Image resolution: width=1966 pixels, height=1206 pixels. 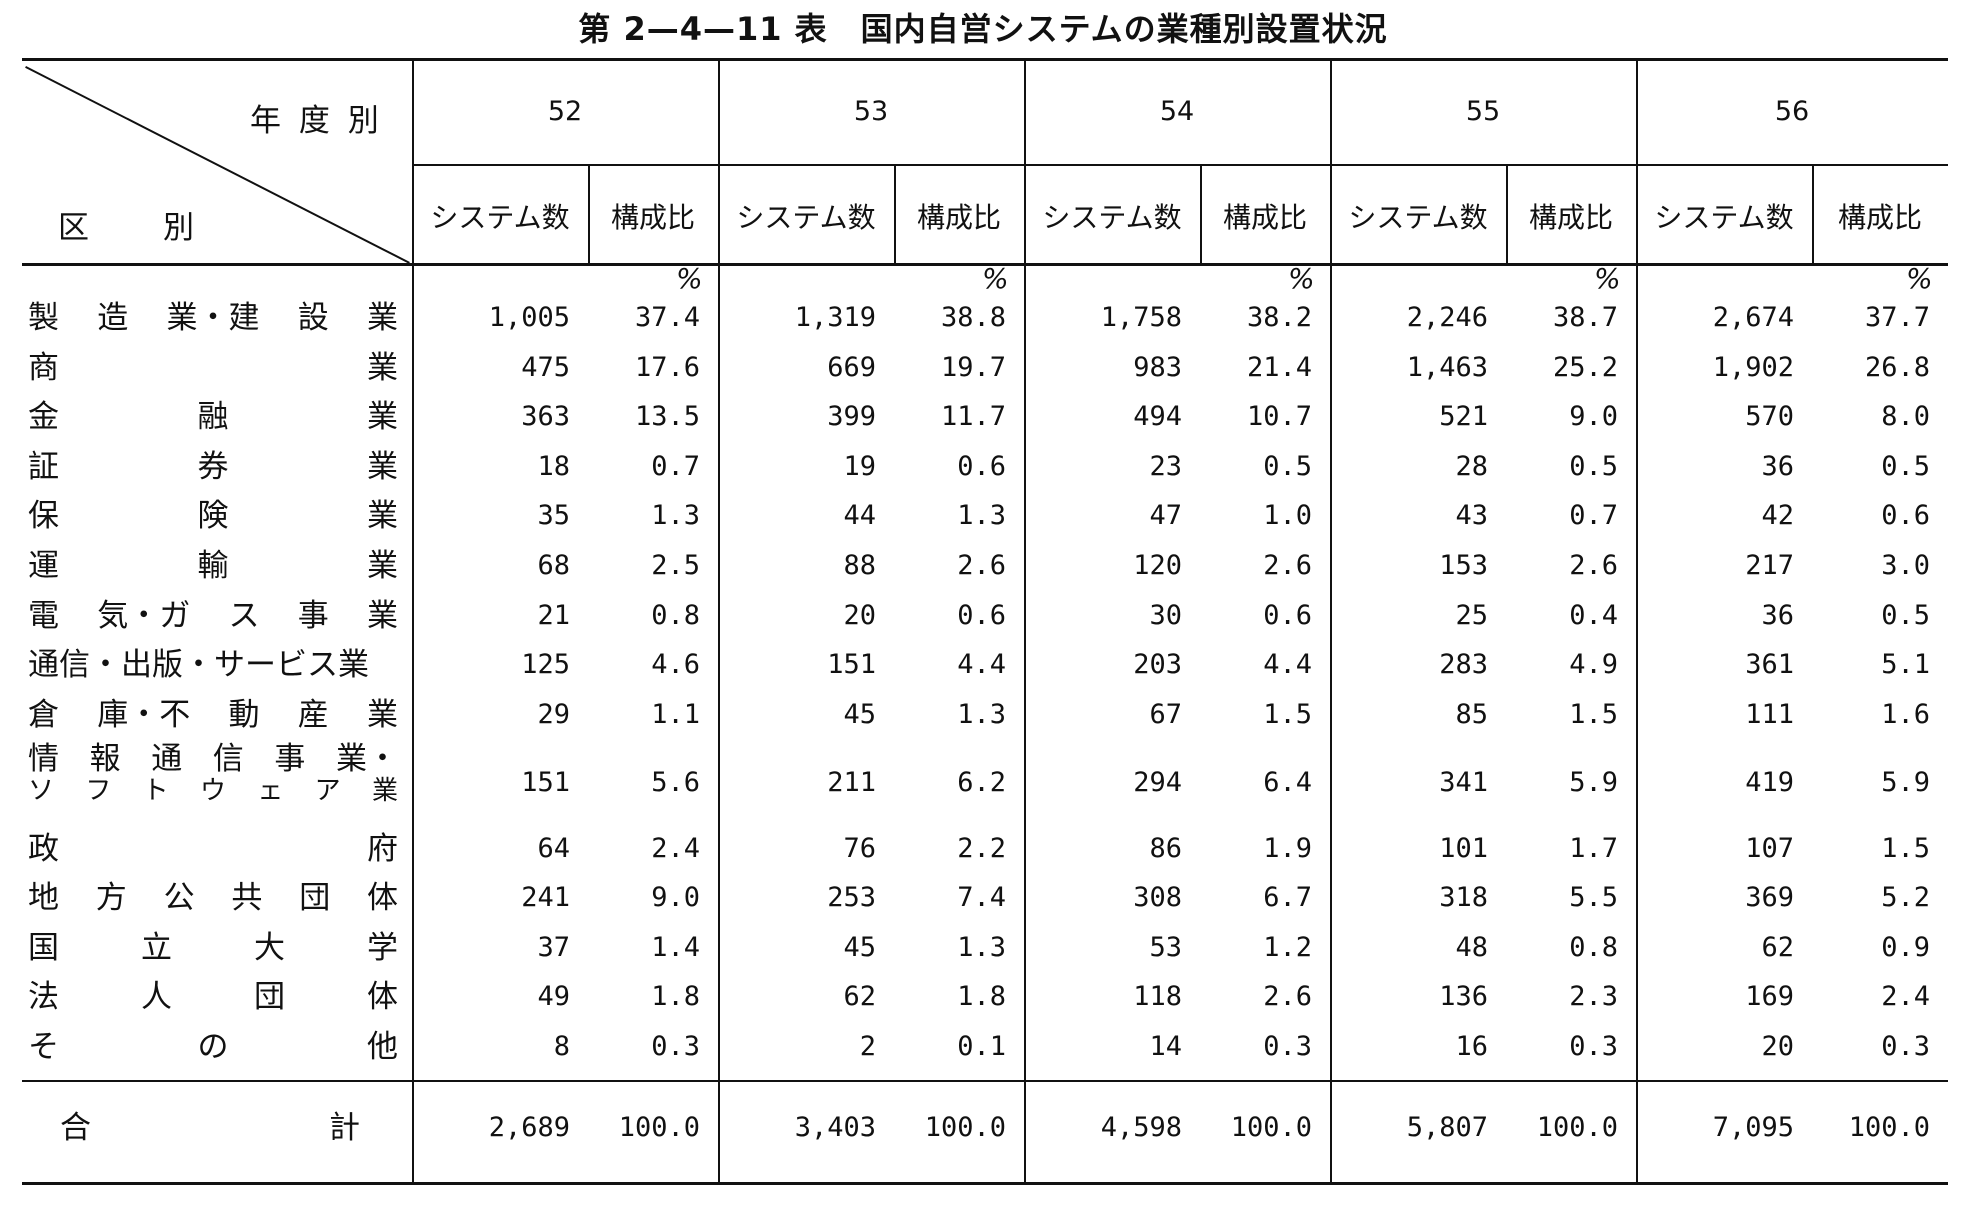 I want to click on ratio-cell: 38.2, so click(x=1279, y=317).